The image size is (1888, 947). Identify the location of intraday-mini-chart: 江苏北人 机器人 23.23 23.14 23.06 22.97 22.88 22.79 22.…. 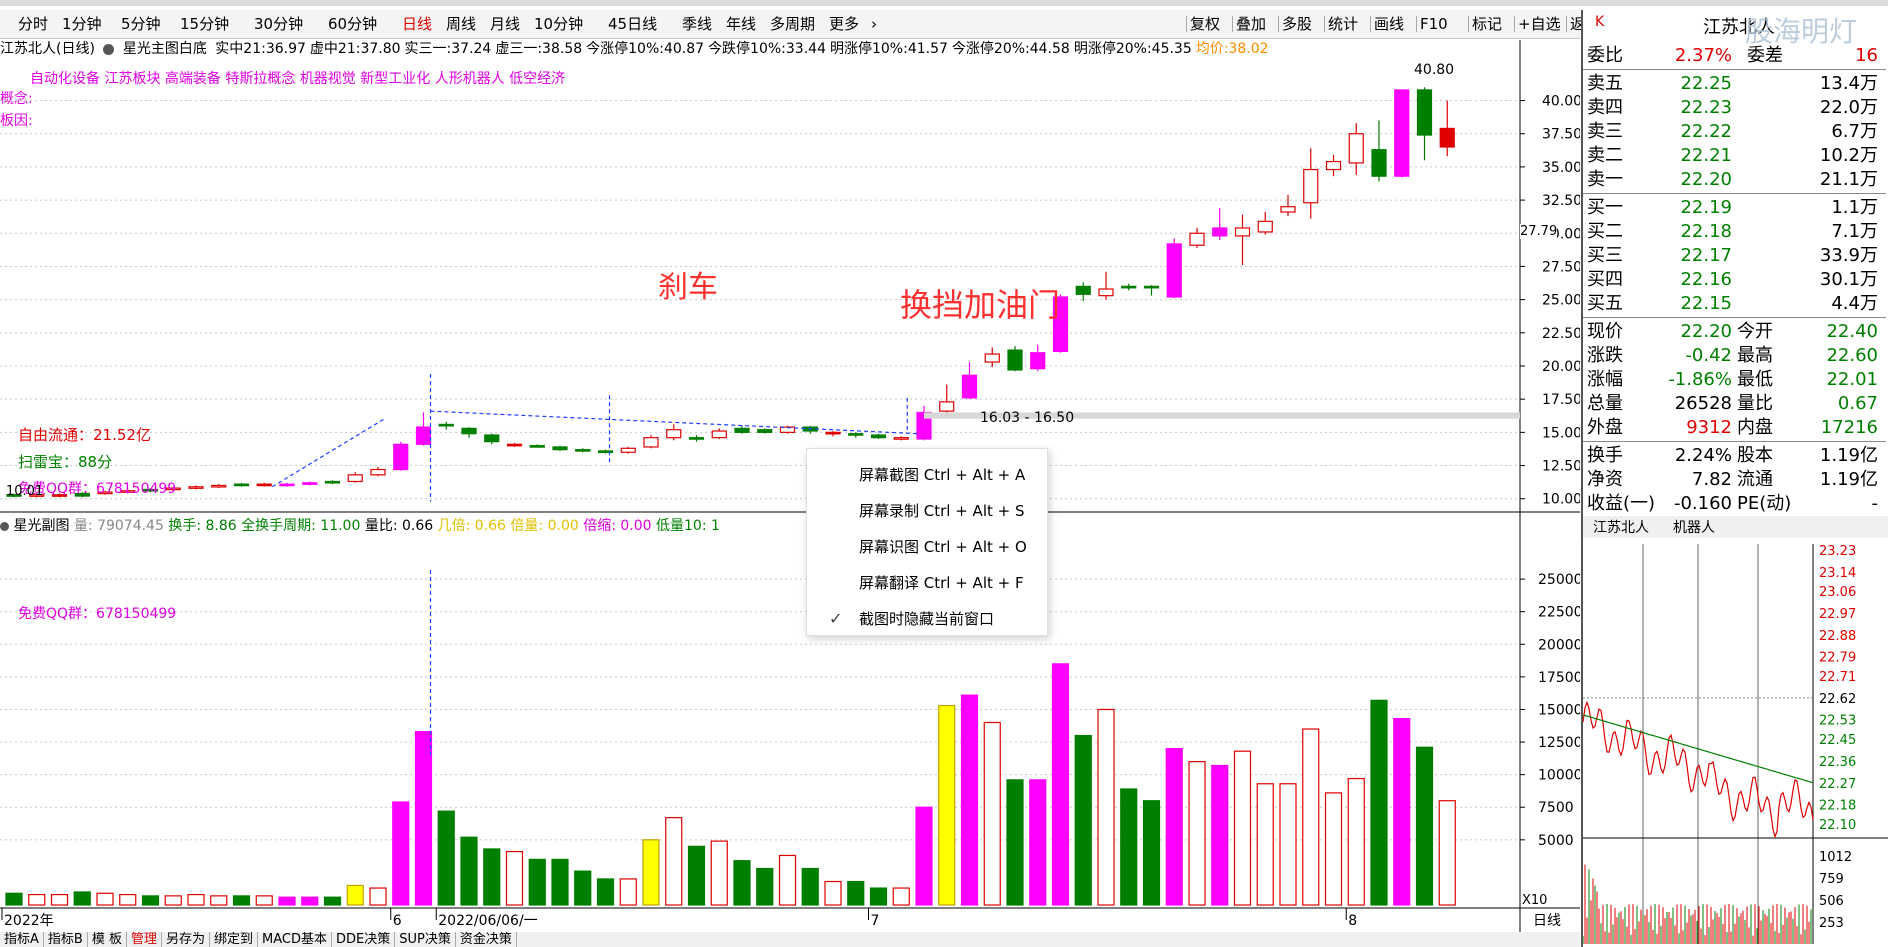
(1735, 731).